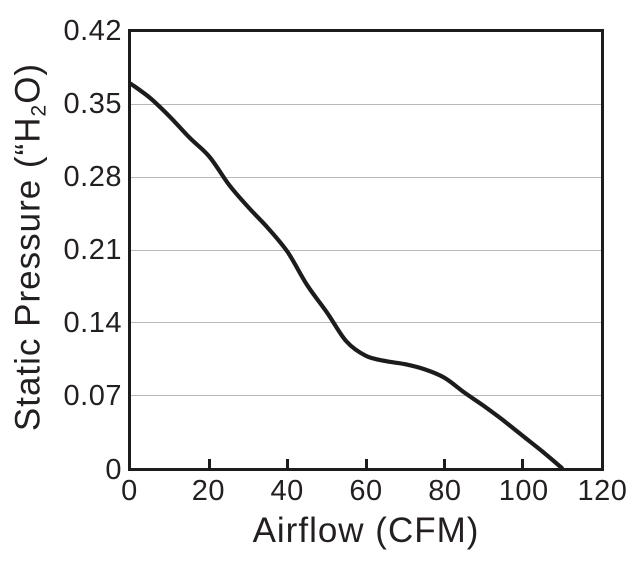 The height and width of the screenshot is (562, 640). I want to click on gridline-y-0.28, so click(366, 177).